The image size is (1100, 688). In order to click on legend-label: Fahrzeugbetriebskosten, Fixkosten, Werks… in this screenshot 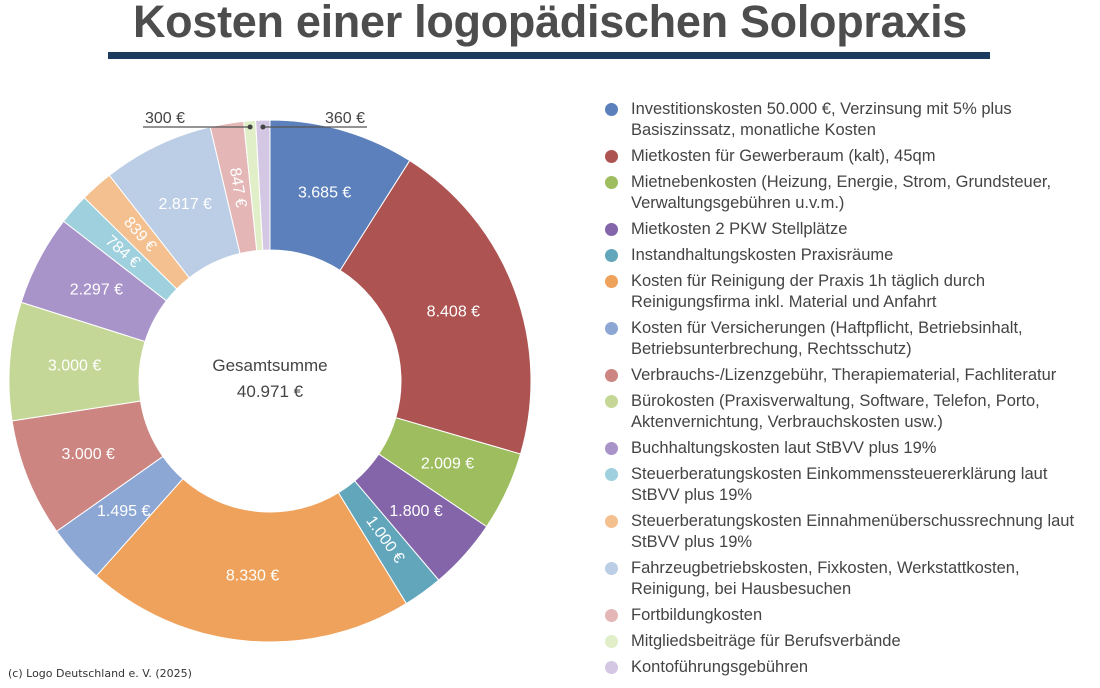, I will do `click(825, 578)`.